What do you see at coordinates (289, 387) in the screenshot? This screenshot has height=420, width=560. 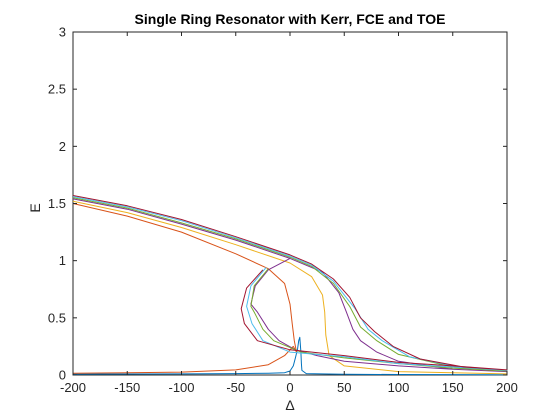 I see `x-tick-label: 0` at bounding box center [289, 387].